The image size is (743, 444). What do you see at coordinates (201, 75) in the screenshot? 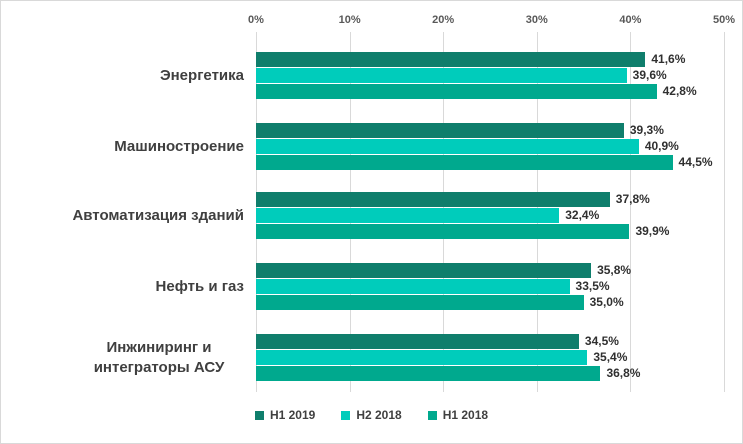
I see `category-label-text: Энергетика` at bounding box center [201, 75].